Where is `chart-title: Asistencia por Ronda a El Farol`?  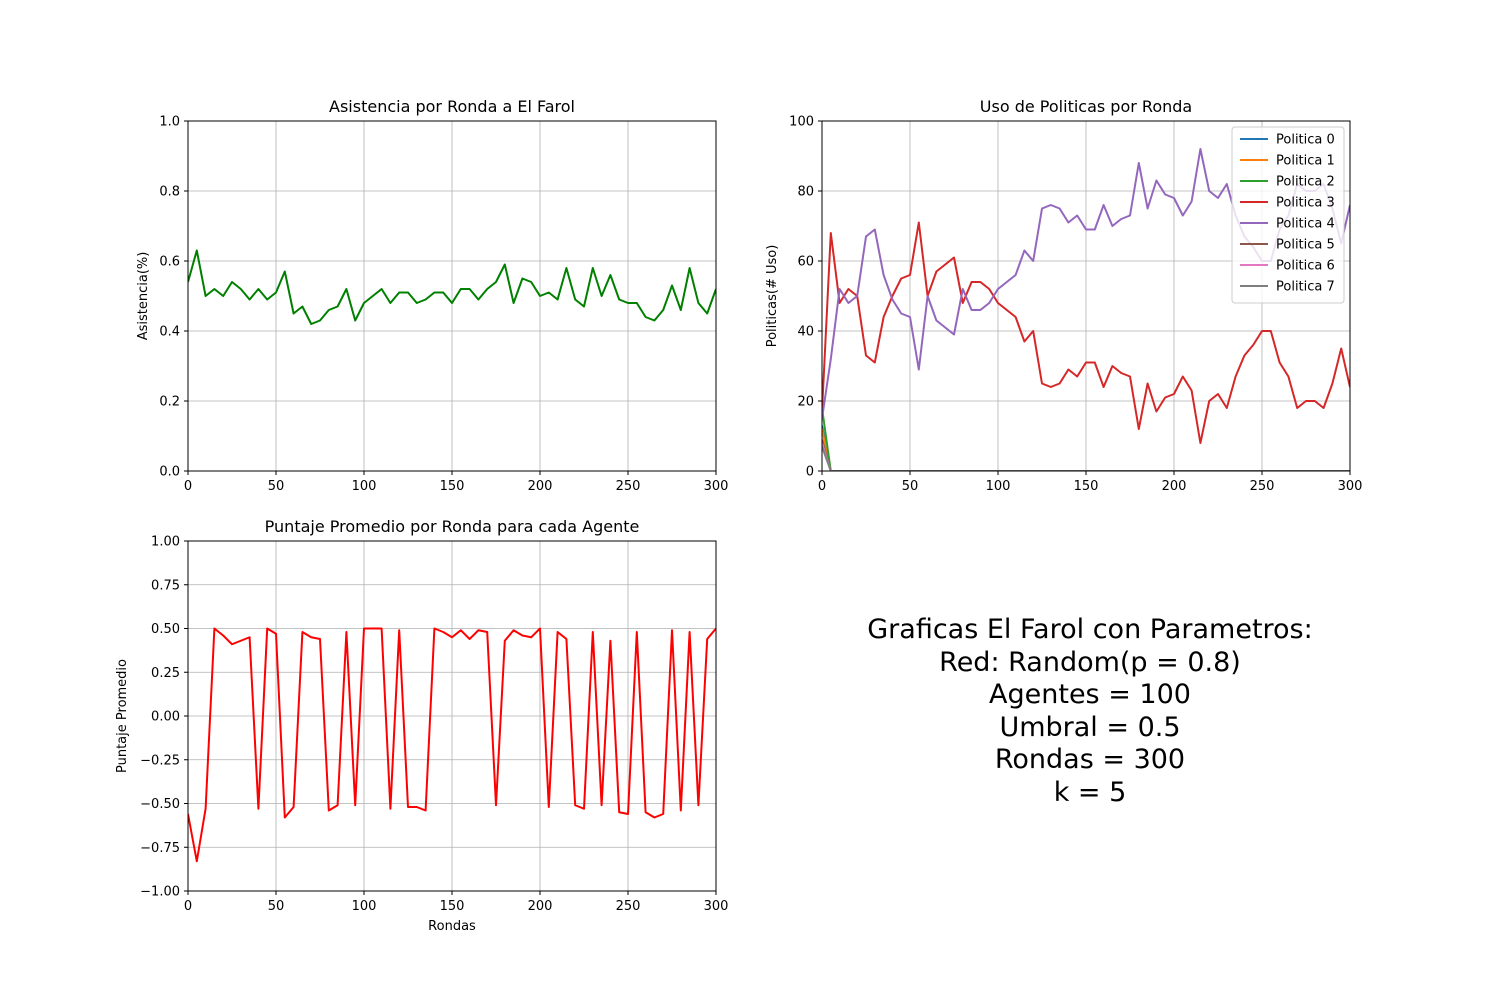 chart-title: Asistencia por Ronda a El Farol is located at coordinates (452, 106).